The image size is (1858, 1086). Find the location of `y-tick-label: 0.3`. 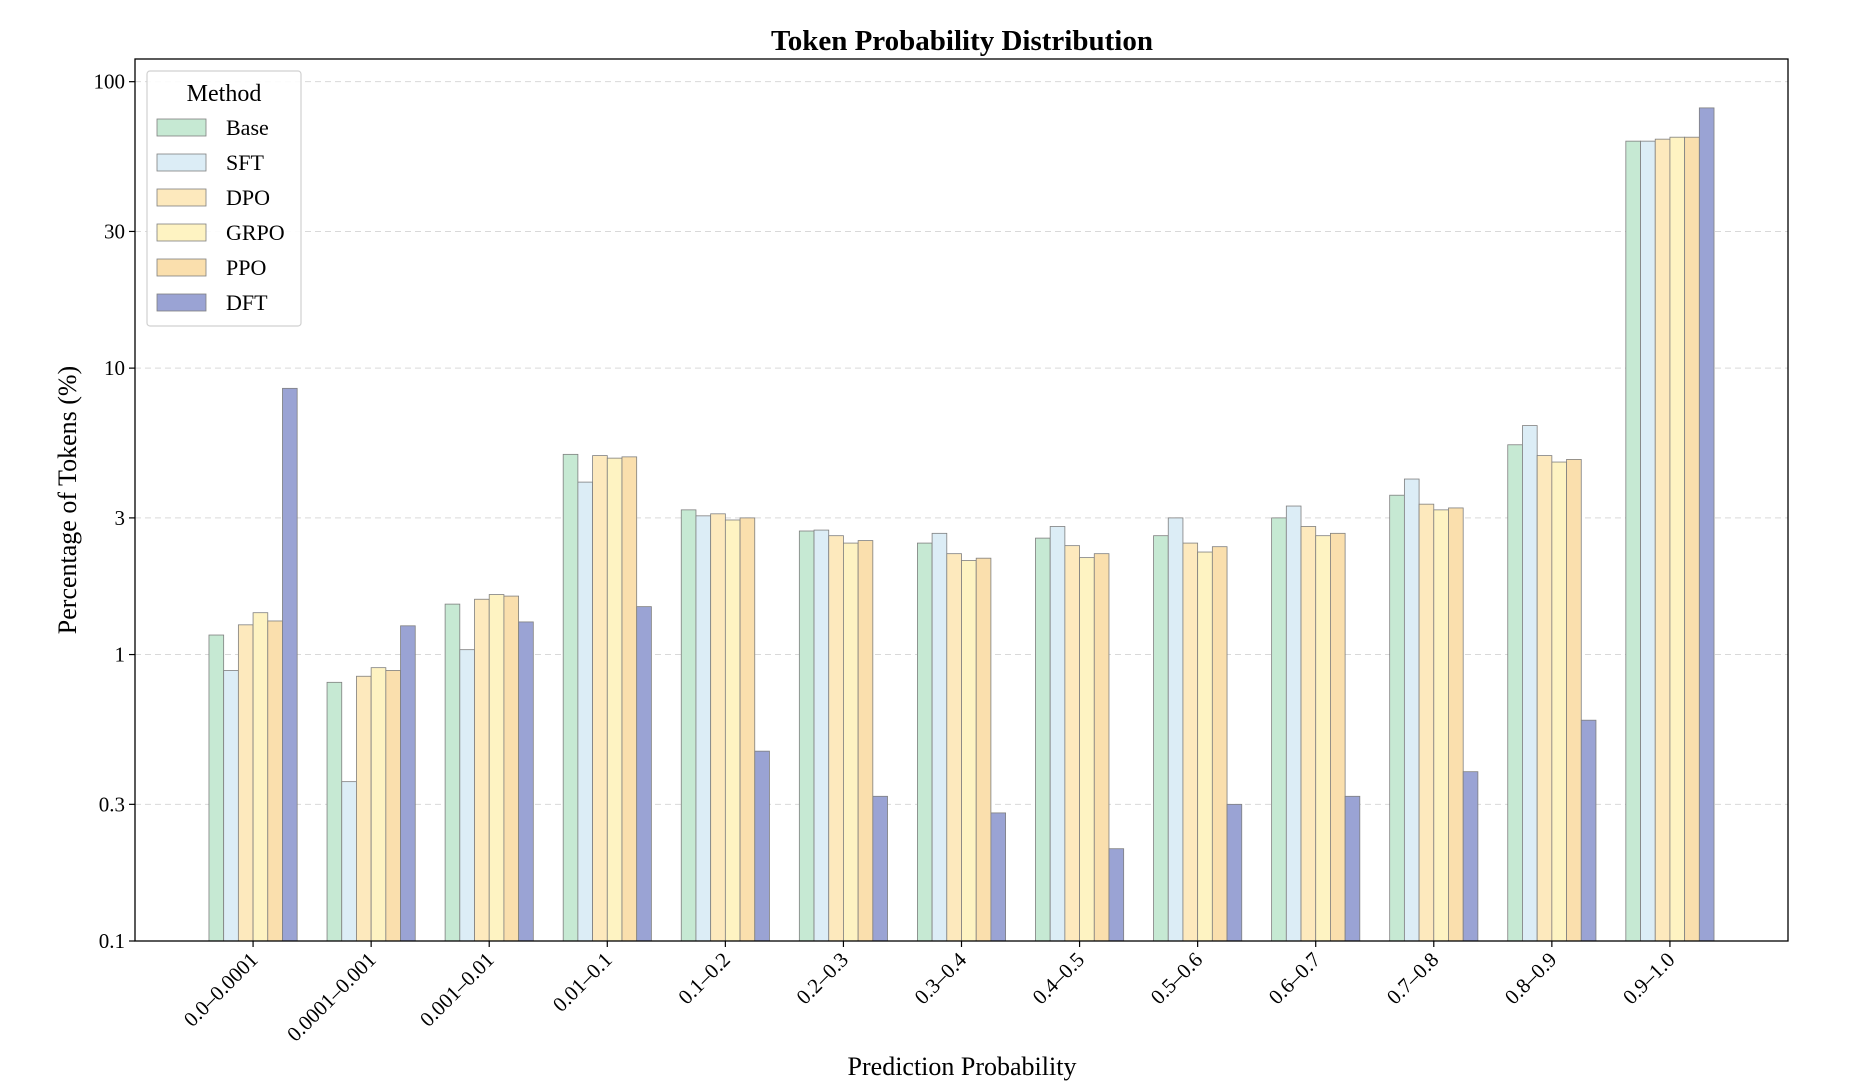

y-tick-label: 0.3 is located at coordinates (112, 804).